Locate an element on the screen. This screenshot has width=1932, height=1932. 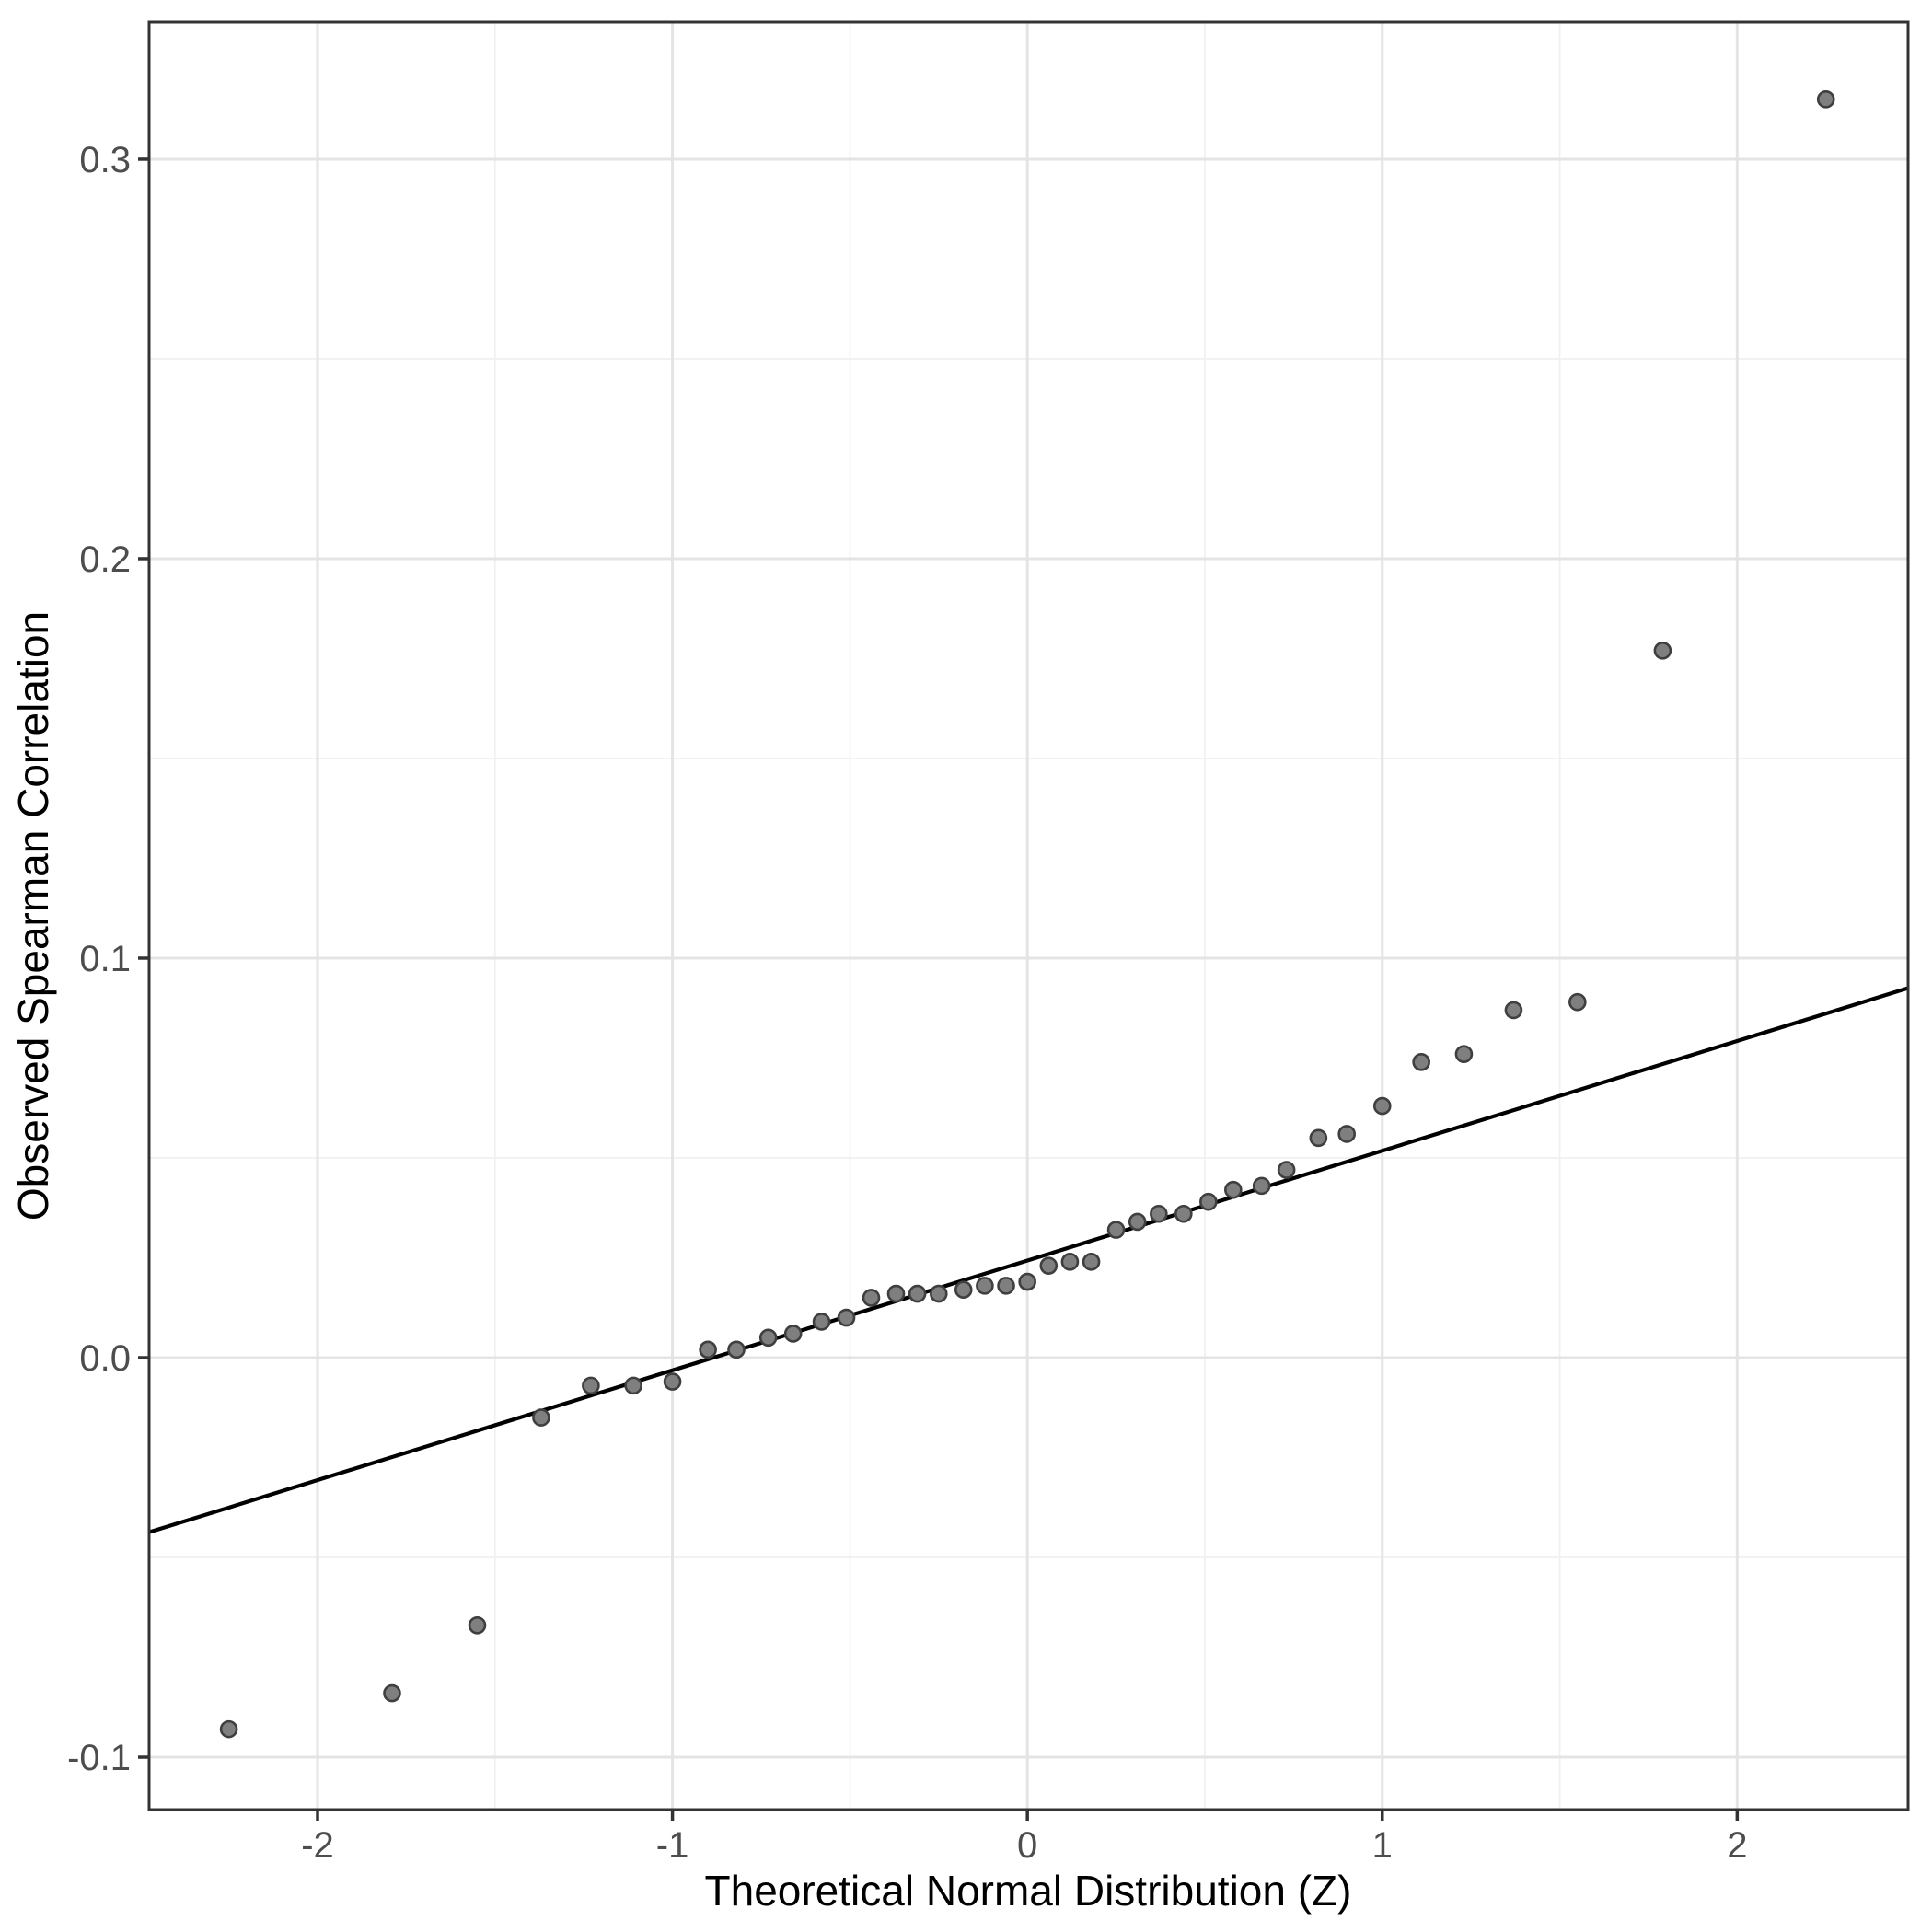
x-tick-label: -2 is located at coordinates (317, 1846).